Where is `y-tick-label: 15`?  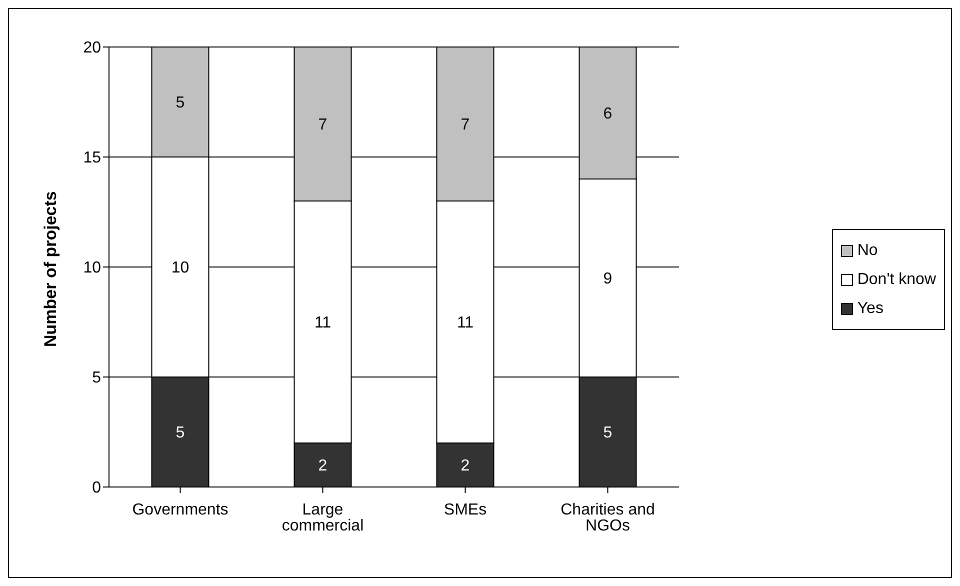
y-tick-label: 15 is located at coordinates (92, 158).